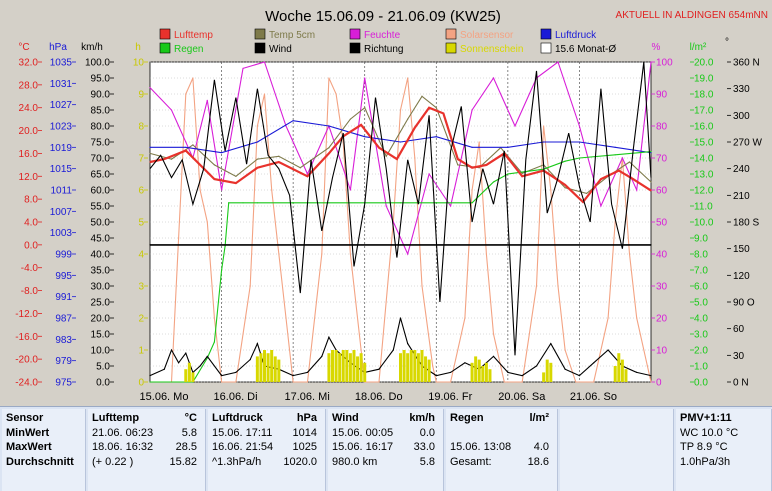  I want to click on legend-swatch-regen, so click(165, 48).